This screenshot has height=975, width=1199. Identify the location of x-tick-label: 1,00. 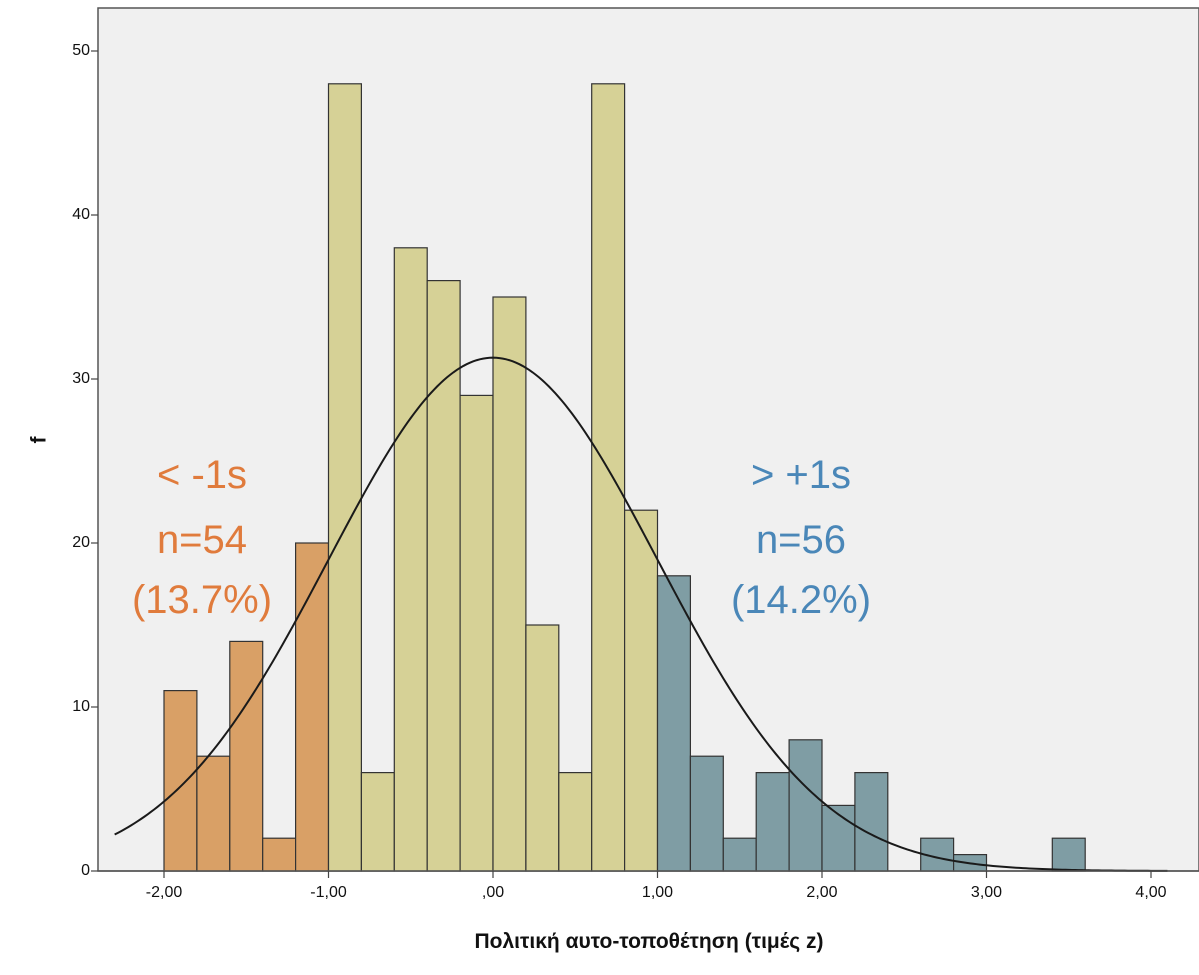
(657, 892).